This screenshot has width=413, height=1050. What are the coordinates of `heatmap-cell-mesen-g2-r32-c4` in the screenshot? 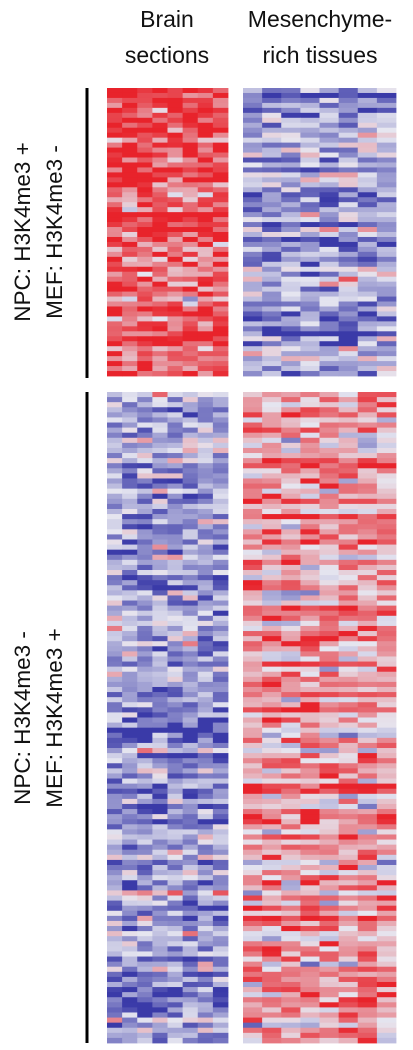 It's located at (329, 557).